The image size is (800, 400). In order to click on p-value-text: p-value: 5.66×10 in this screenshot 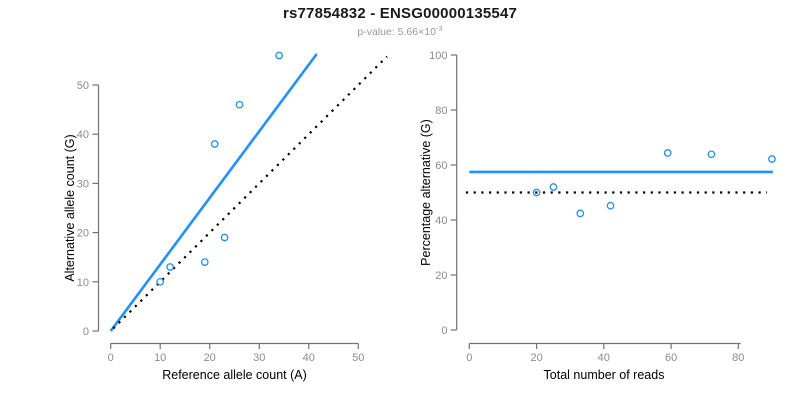, I will do `click(396, 32)`.